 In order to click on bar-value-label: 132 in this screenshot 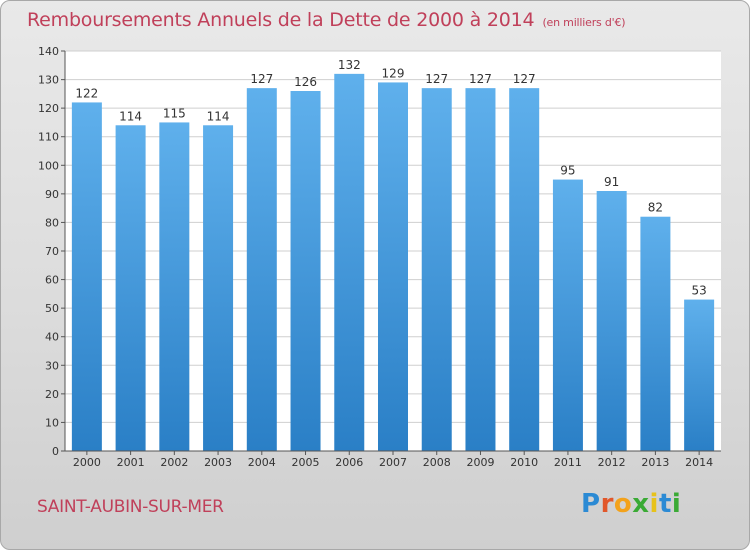, I will do `click(349, 65)`.